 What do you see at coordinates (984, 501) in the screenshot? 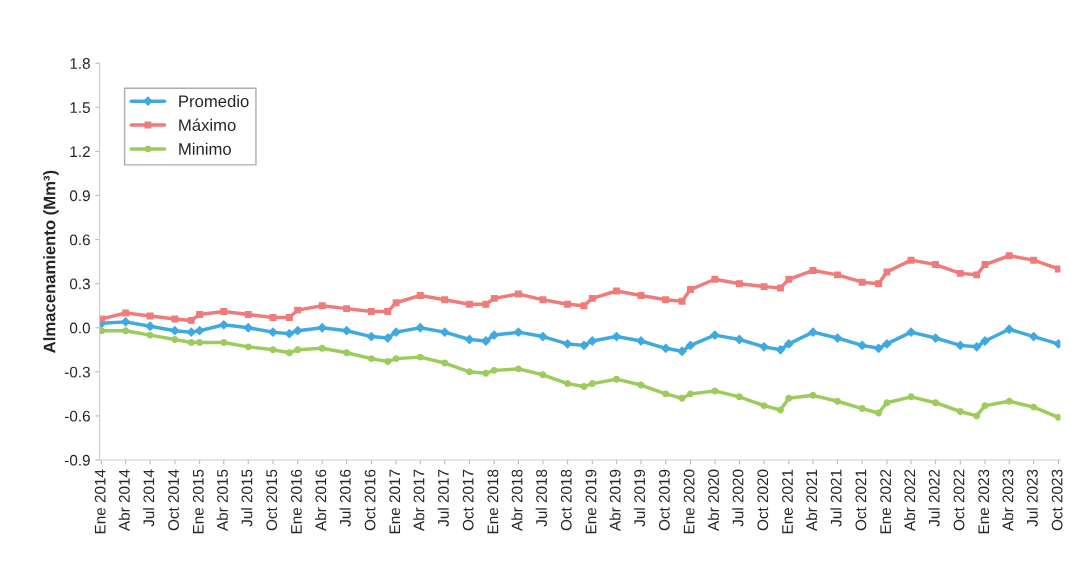
I see `x-tick-label: Ene 2023` at bounding box center [984, 501].